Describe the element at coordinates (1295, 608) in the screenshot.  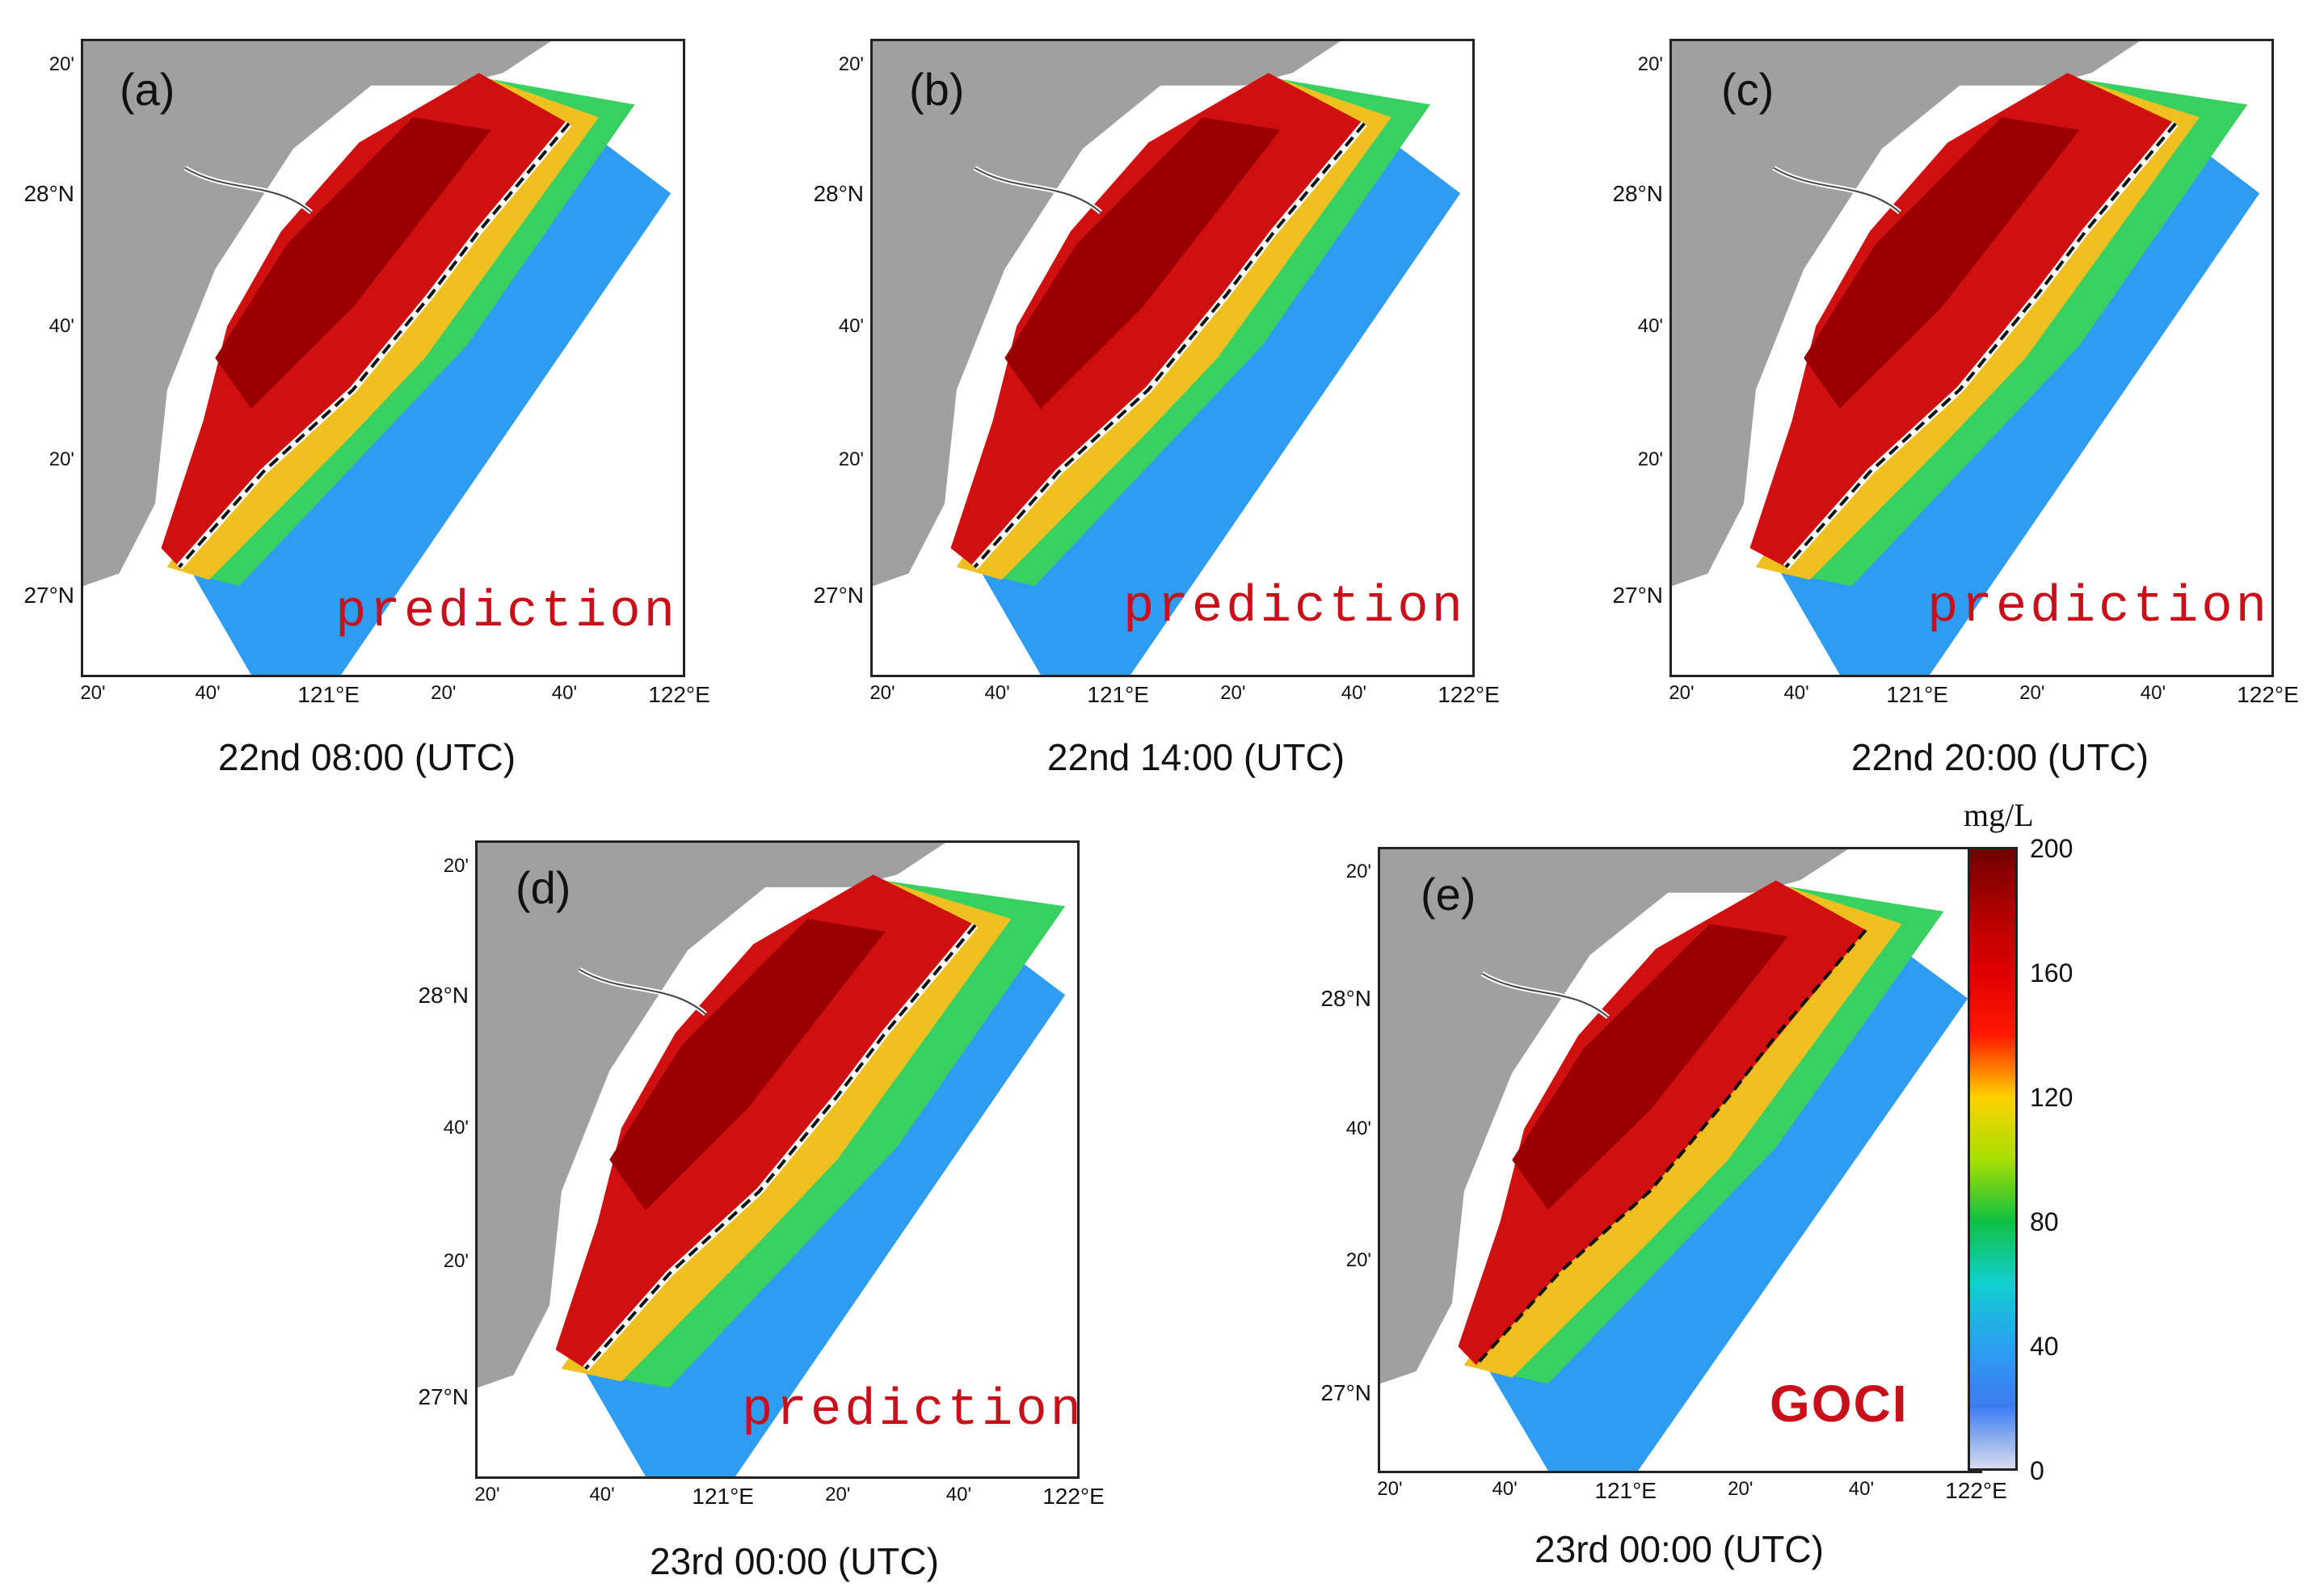
I see `mode-label-b: prediction` at that location.